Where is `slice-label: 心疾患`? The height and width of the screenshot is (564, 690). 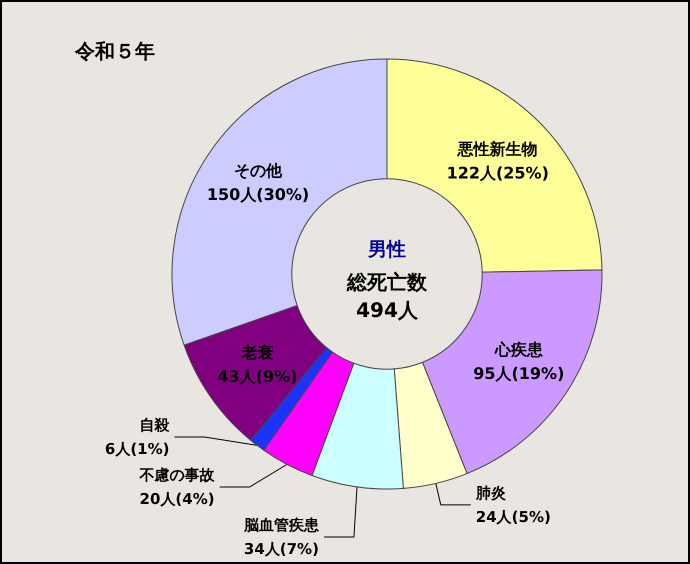
slice-label: 心疾患 is located at coordinates (519, 349).